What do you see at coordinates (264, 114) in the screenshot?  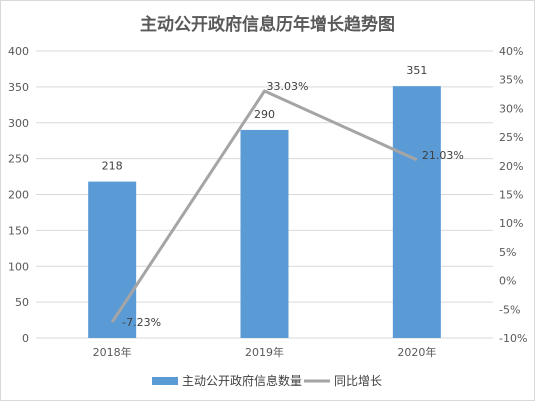 I see `bar-data-label: 290` at bounding box center [264, 114].